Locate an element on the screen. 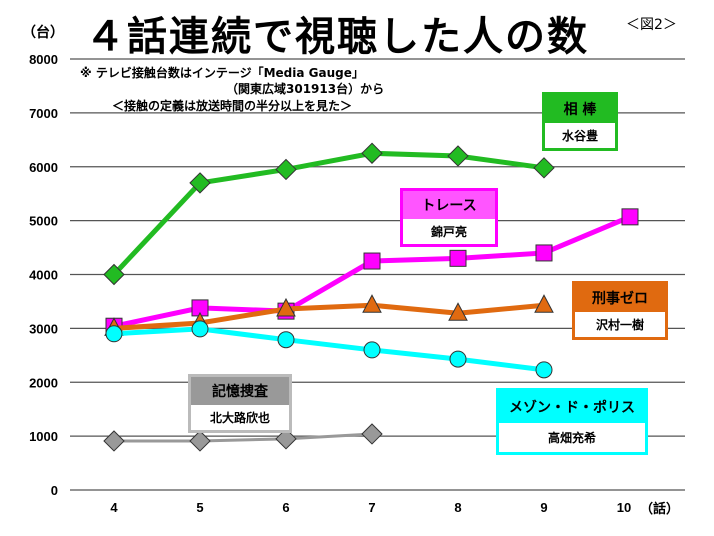  legend-title: 刑事ゼロ is located at coordinates (620, 298).